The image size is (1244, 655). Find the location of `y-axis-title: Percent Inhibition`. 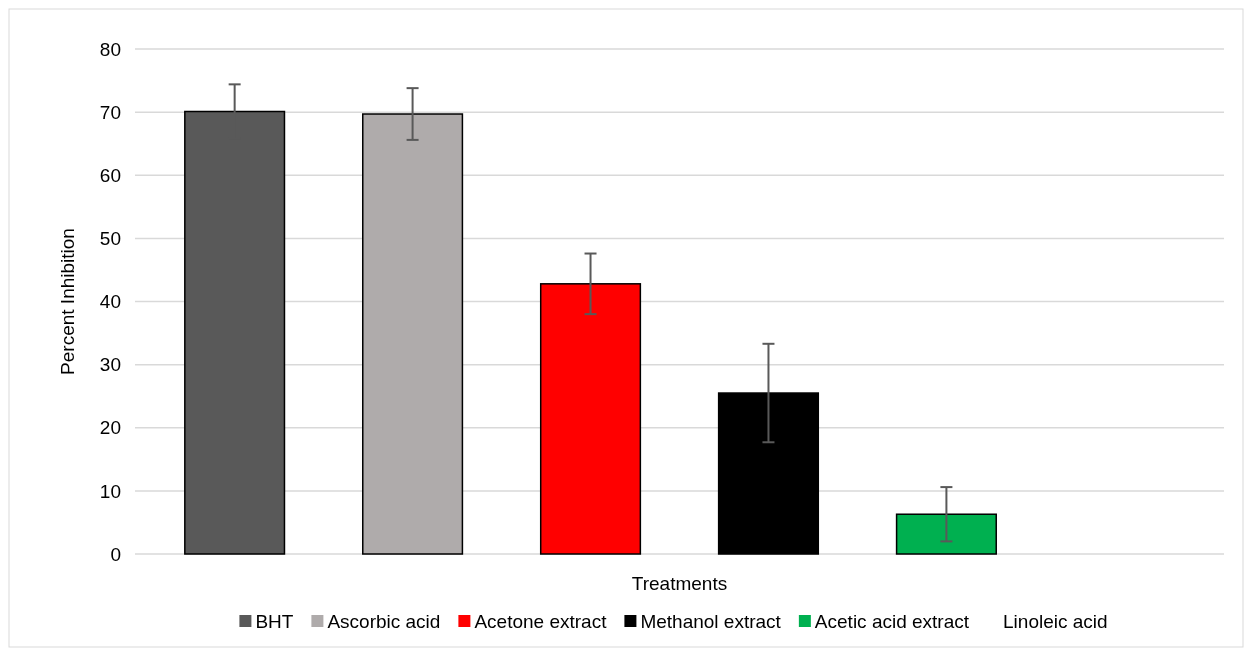

y-axis-title: Percent Inhibition is located at coordinates (67, 301).